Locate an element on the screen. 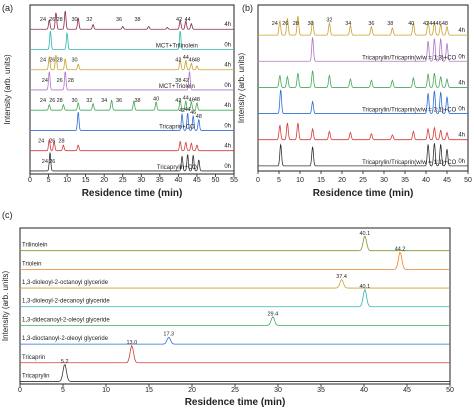 The width and height of the screenshot is (474, 412). peak-label: 37.4 is located at coordinates (341, 277).